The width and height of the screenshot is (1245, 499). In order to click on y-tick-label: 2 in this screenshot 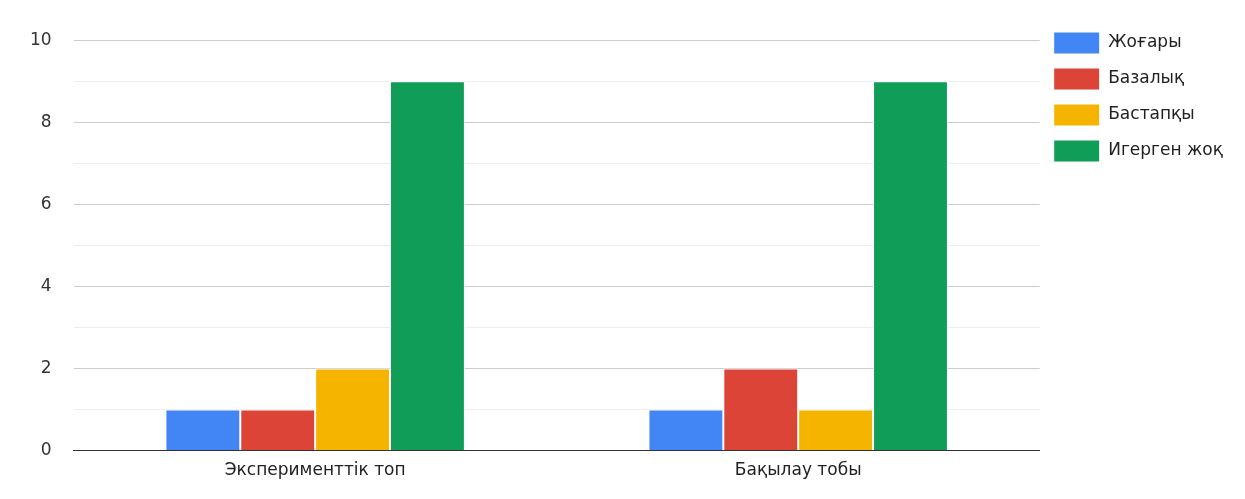, I will do `click(46, 366)`.